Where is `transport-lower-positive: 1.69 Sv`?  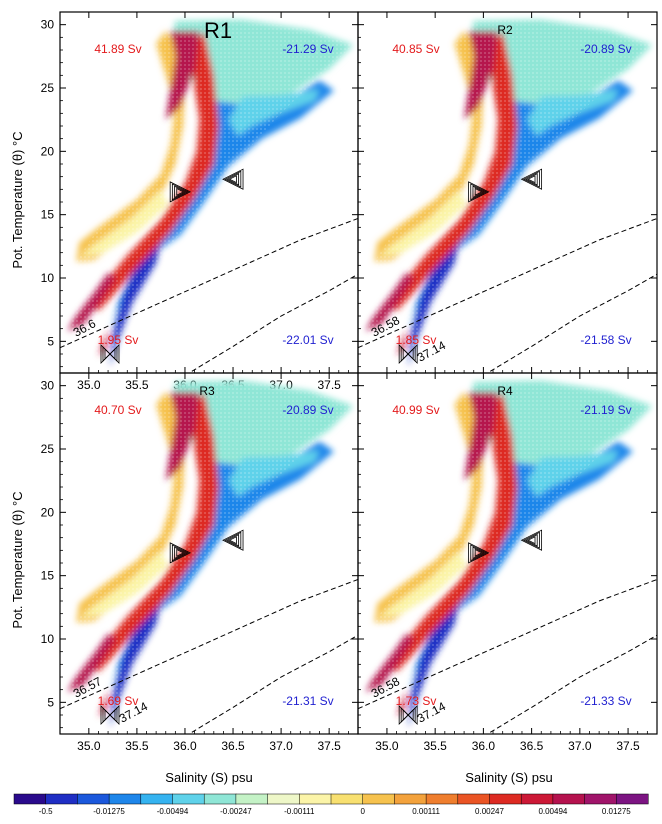
transport-lower-positive: 1.69 Sv is located at coordinates (118, 701).